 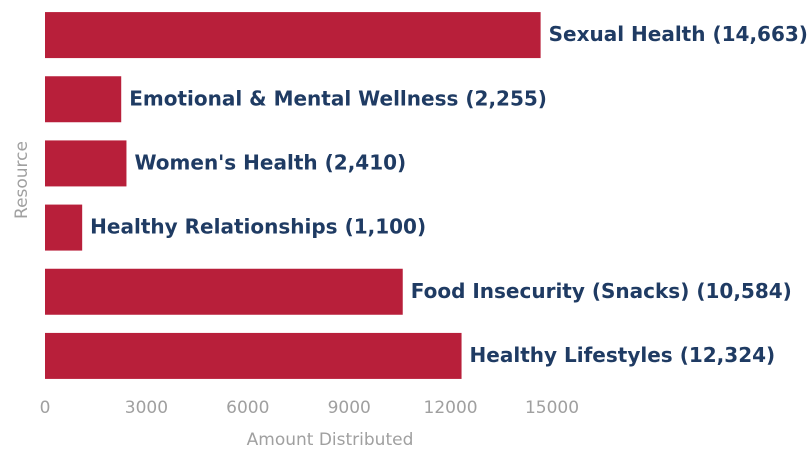 What do you see at coordinates (349, 408) in the screenshot?
I see `x-tick-label: 9000` at bounding box center [349, 408].